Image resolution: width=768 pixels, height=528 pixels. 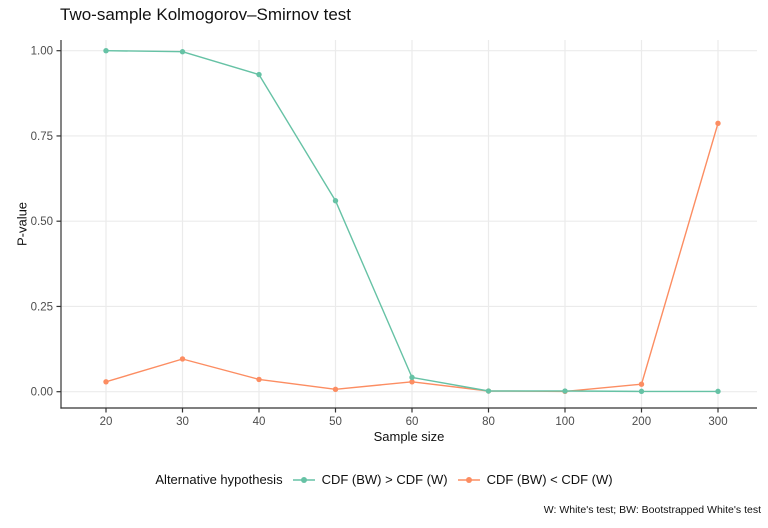 What do you see at coordinates (335, 422) in the screenshot?
I see `x-tick-label: 50` at bounding box center [335, 422].